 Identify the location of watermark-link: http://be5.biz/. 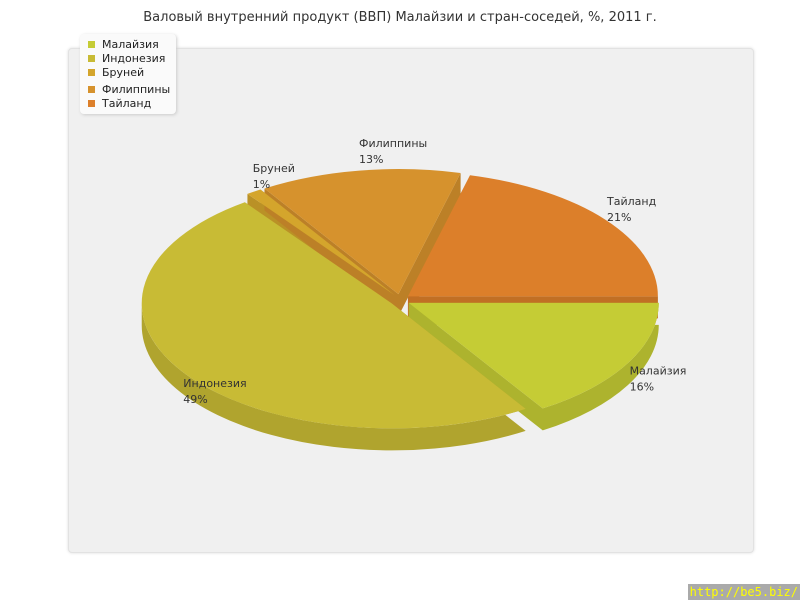
(743, 592).